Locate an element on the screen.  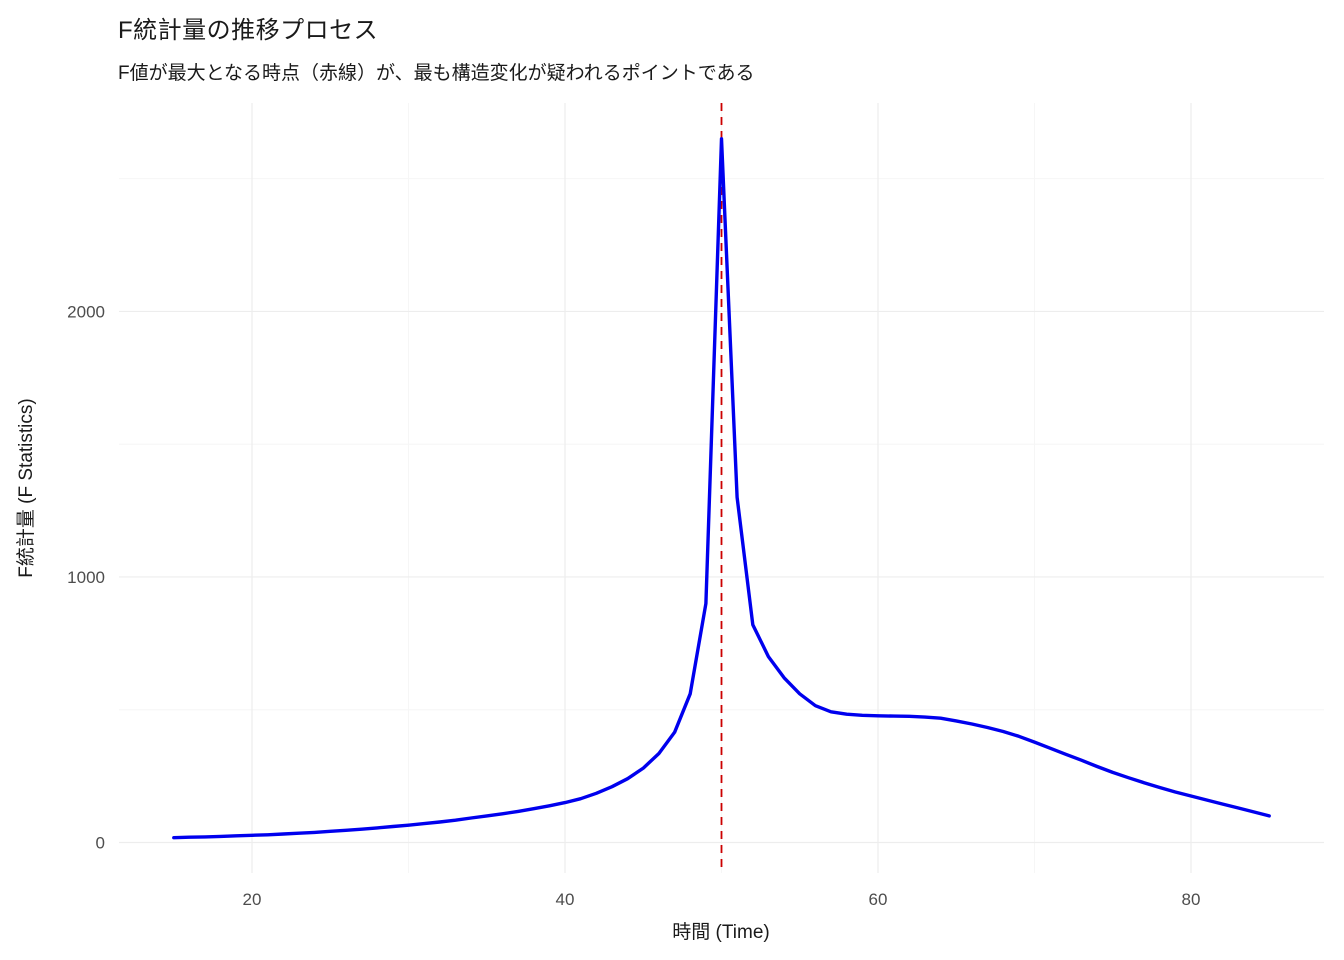
x-tick-label: 60 is located at coordinates (878, 899).